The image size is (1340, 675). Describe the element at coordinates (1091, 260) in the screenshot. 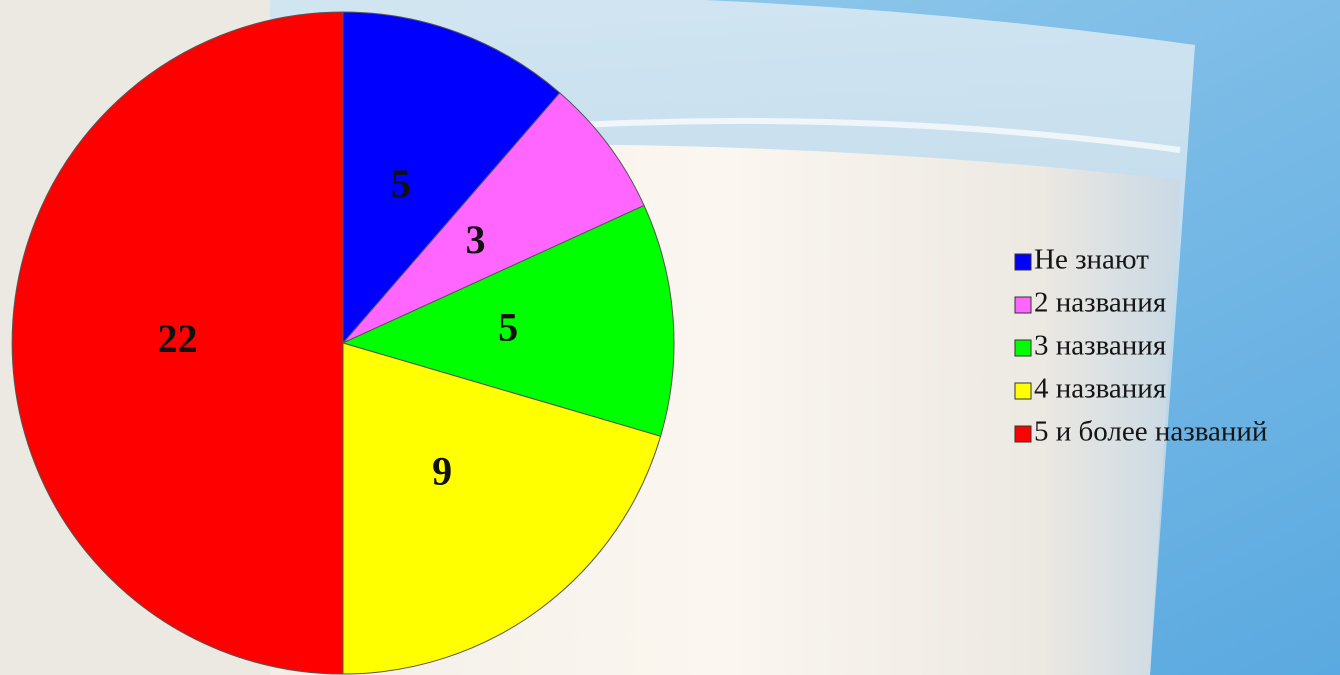

I see `legend-label: Не знают` at that location.